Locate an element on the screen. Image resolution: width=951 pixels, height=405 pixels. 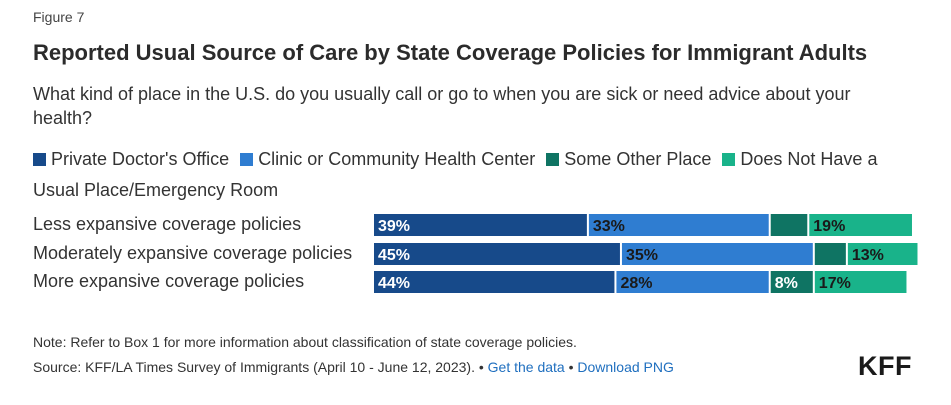
data-label: 13% is located at coordinates (868, 255).